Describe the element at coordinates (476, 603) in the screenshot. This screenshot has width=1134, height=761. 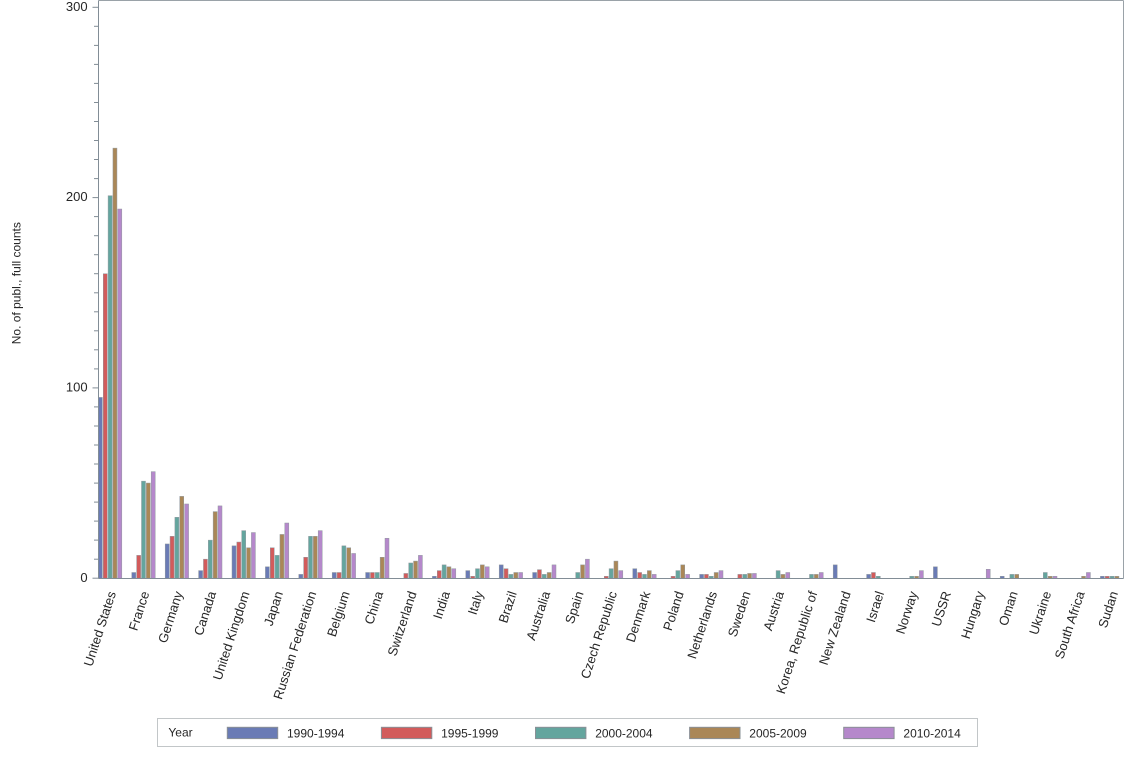
I see `svg-text: Italy` at that location.